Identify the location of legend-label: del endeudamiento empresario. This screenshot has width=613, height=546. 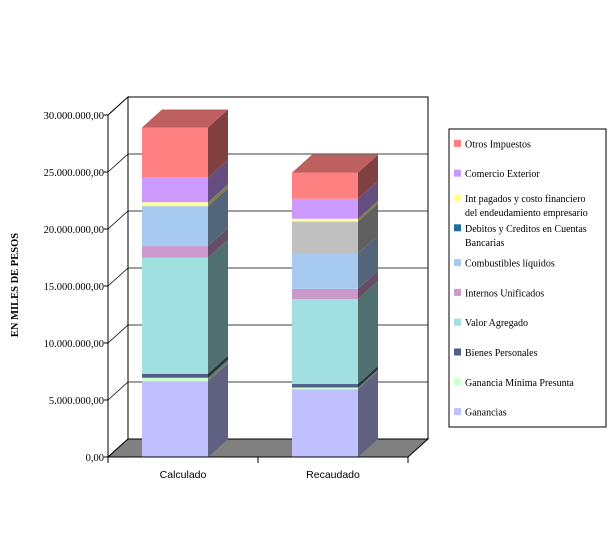
(526, 213).